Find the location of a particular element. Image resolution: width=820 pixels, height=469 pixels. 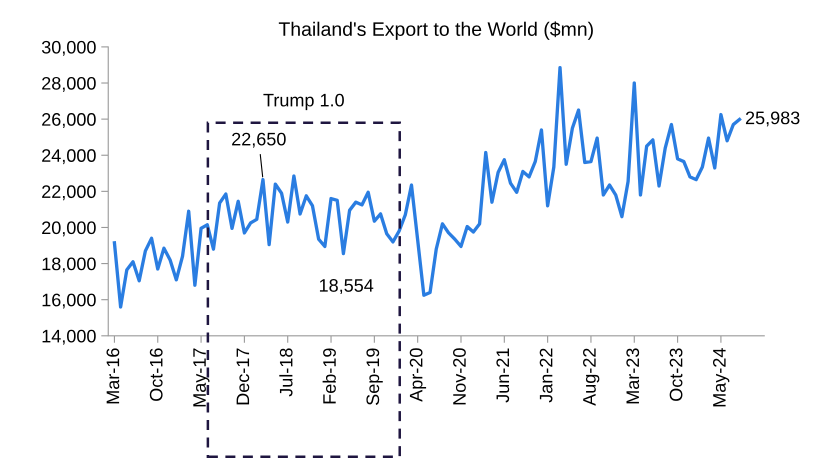

chart-title: Thailand's Export to the World ($mn) is located at coordinates (435, 30).